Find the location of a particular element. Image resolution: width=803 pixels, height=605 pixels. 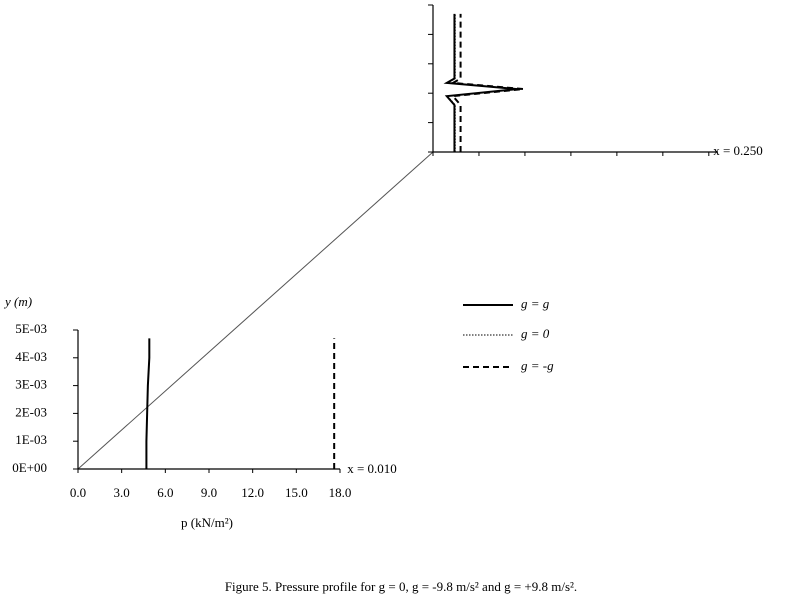

annotation: x = 0.250 is located at coordinates (738, 150).